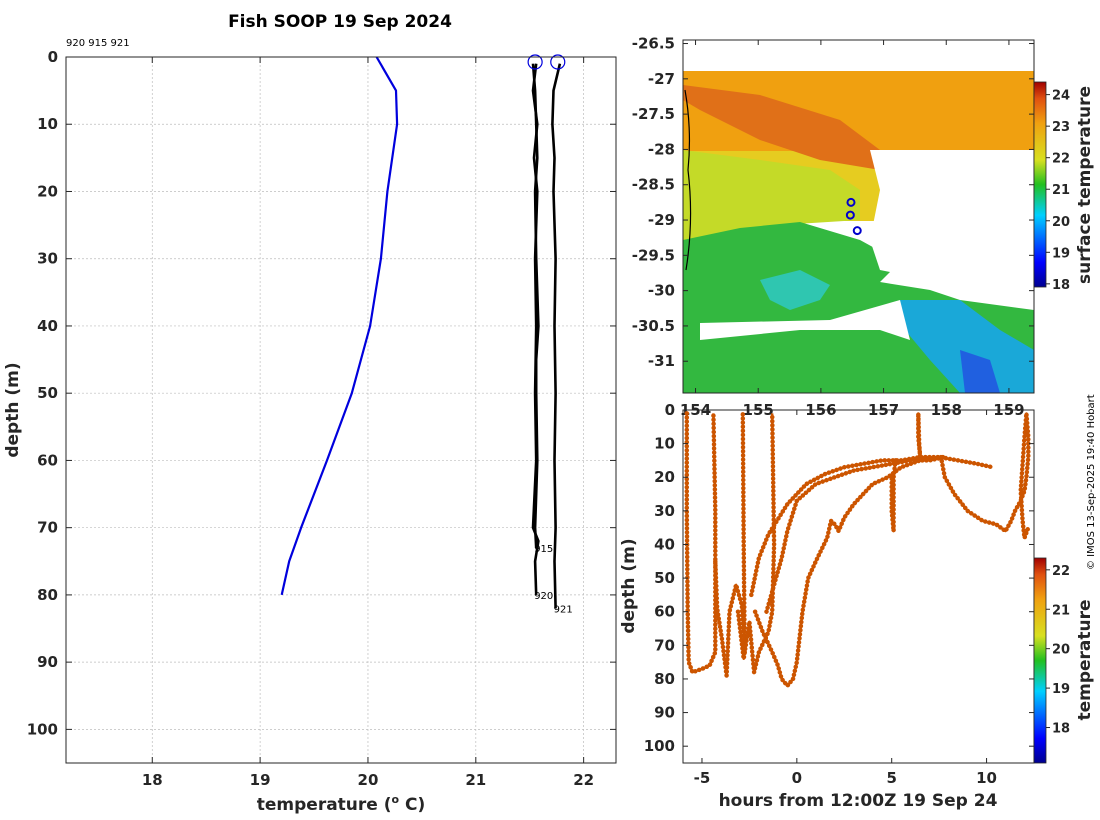 This screenshot has height=820, width=1100. What do you see at coordinates (664, 544) in the screenshot?
I see `track-y-tick-label: 40` at bounding box center [664, 544].